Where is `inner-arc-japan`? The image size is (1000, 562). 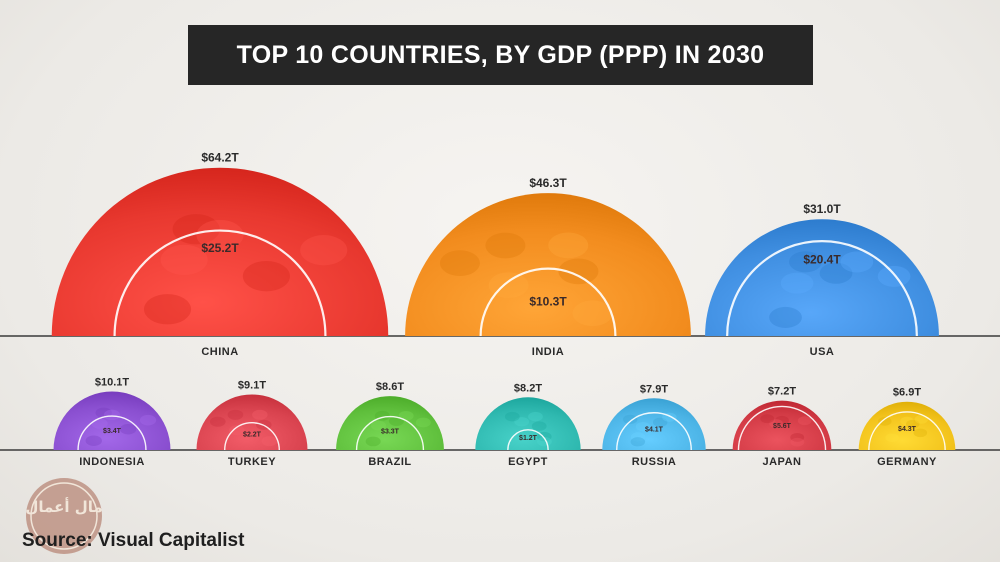
inner-arc-japan is located at coordinates (782, 428).